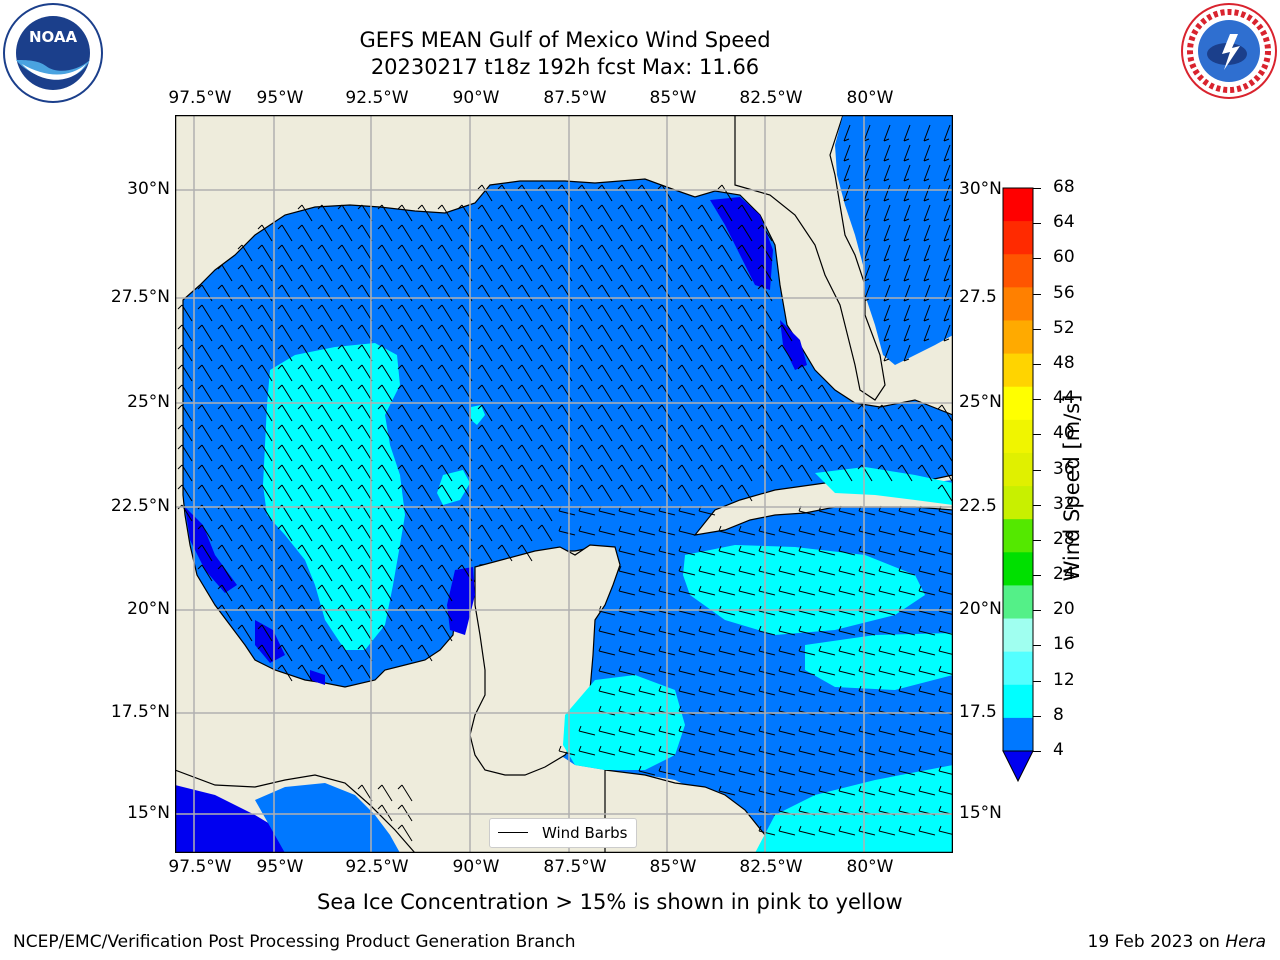 This screenshot has width=1280, height=960. I want to click on lat-label-right: 22.5, so click(978, 506).